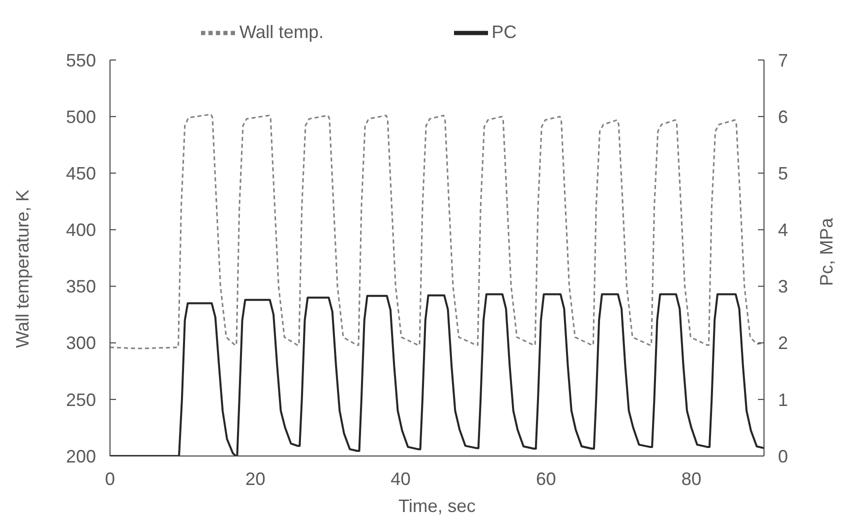  I want to click on y2-tick-label: 5, so click(783, 174).